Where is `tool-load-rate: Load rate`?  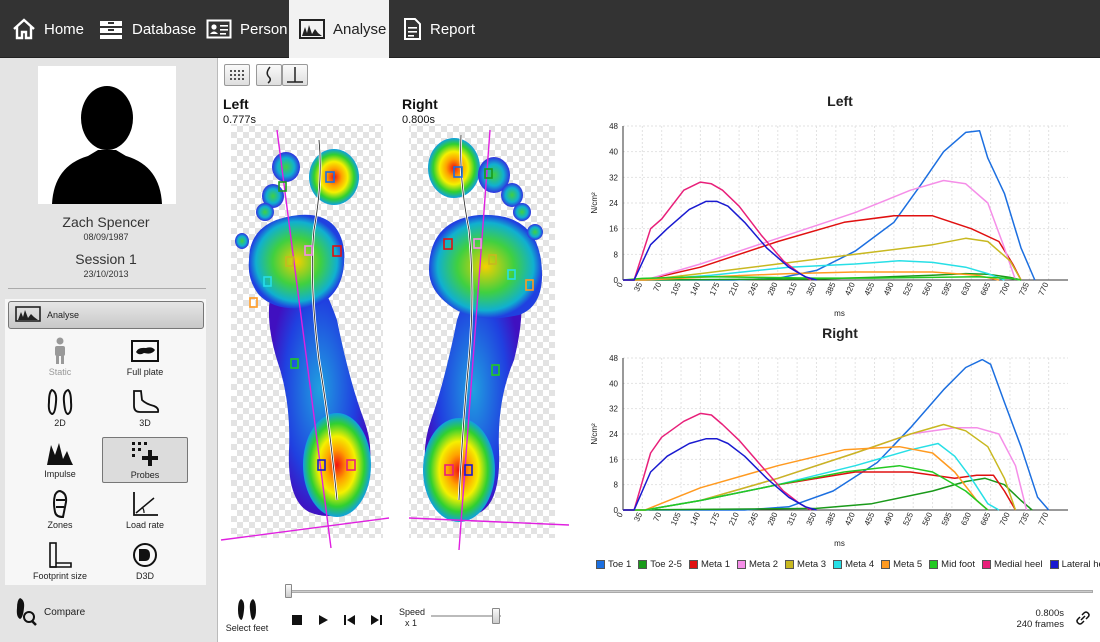 tool-load-rate: Load rate is located at coordinates (145, 510).